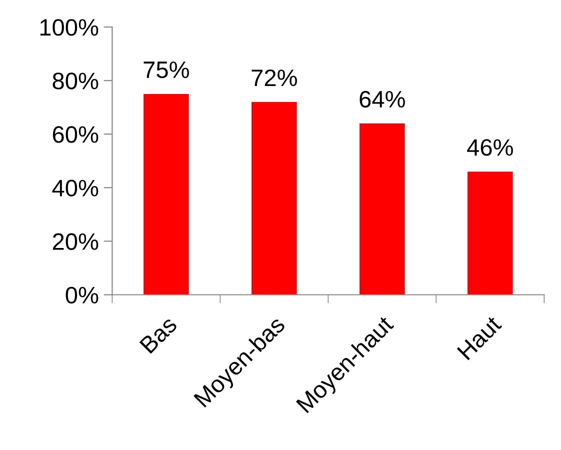 Image resolution: width=561 pixels, height=450 pixels. I want to click on data-label: 72%, so click(274, 77).